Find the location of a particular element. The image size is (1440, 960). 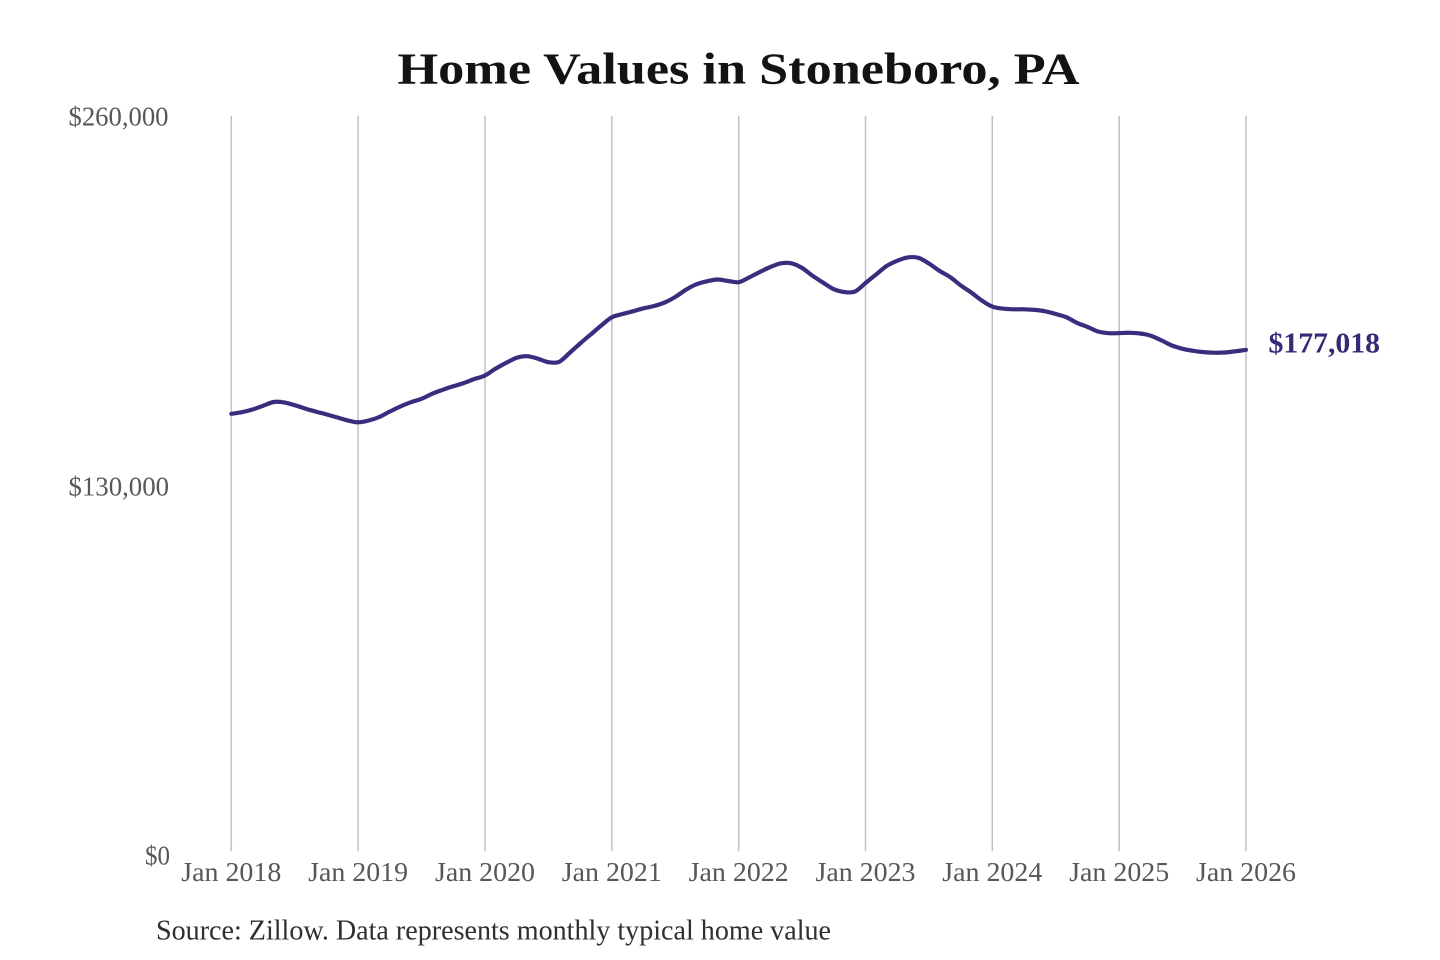

svg-text: Home Values in Stoneboro, PA is located at coordinates (739, 68).